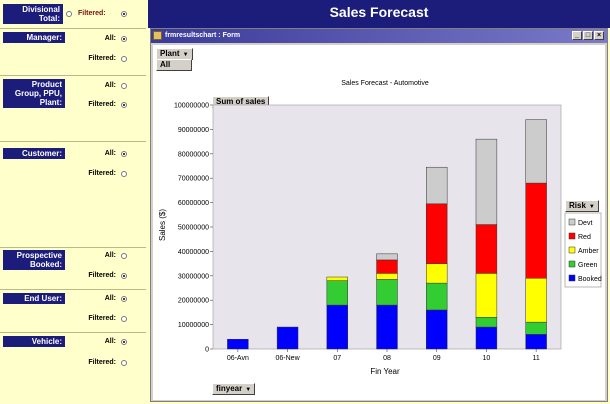 Image resolution: width=610 pixels, height=404 pixels. I want to click on prospective-all-radio, so click(124, 256).